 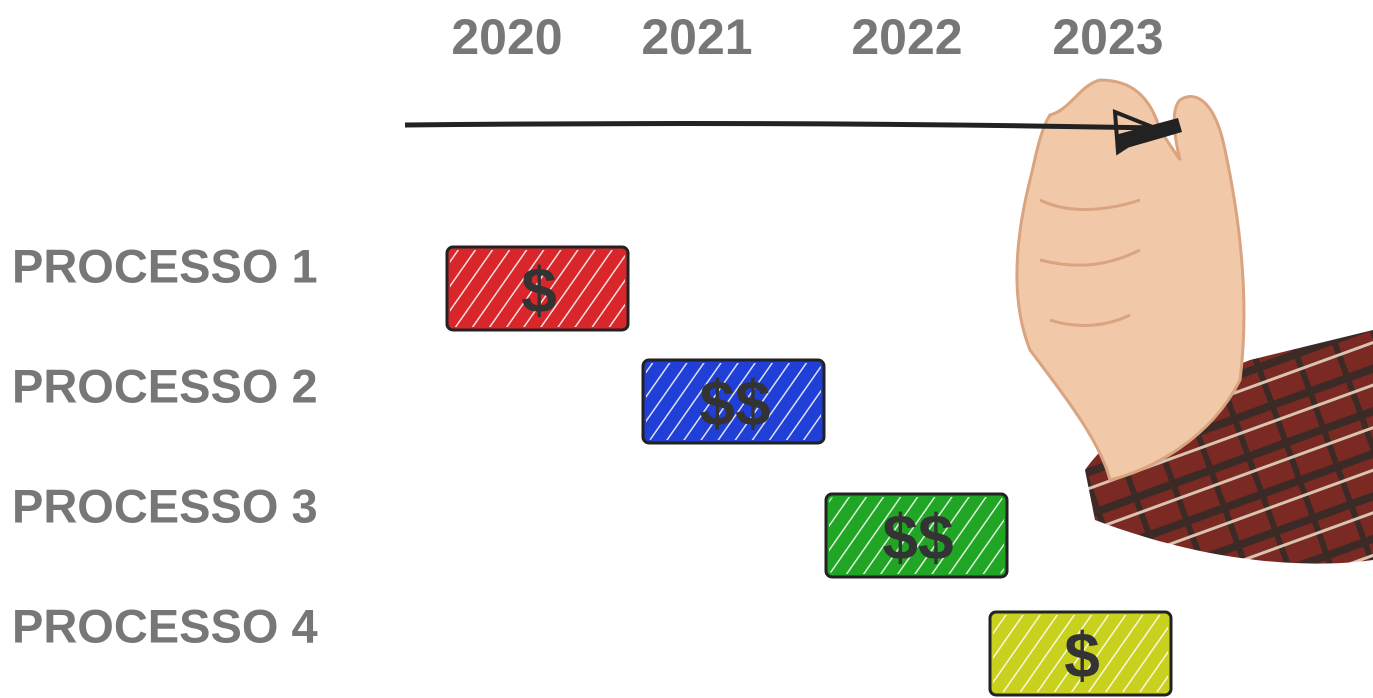 I want to click on year-label: 2023, so click(x=1107, y=37).